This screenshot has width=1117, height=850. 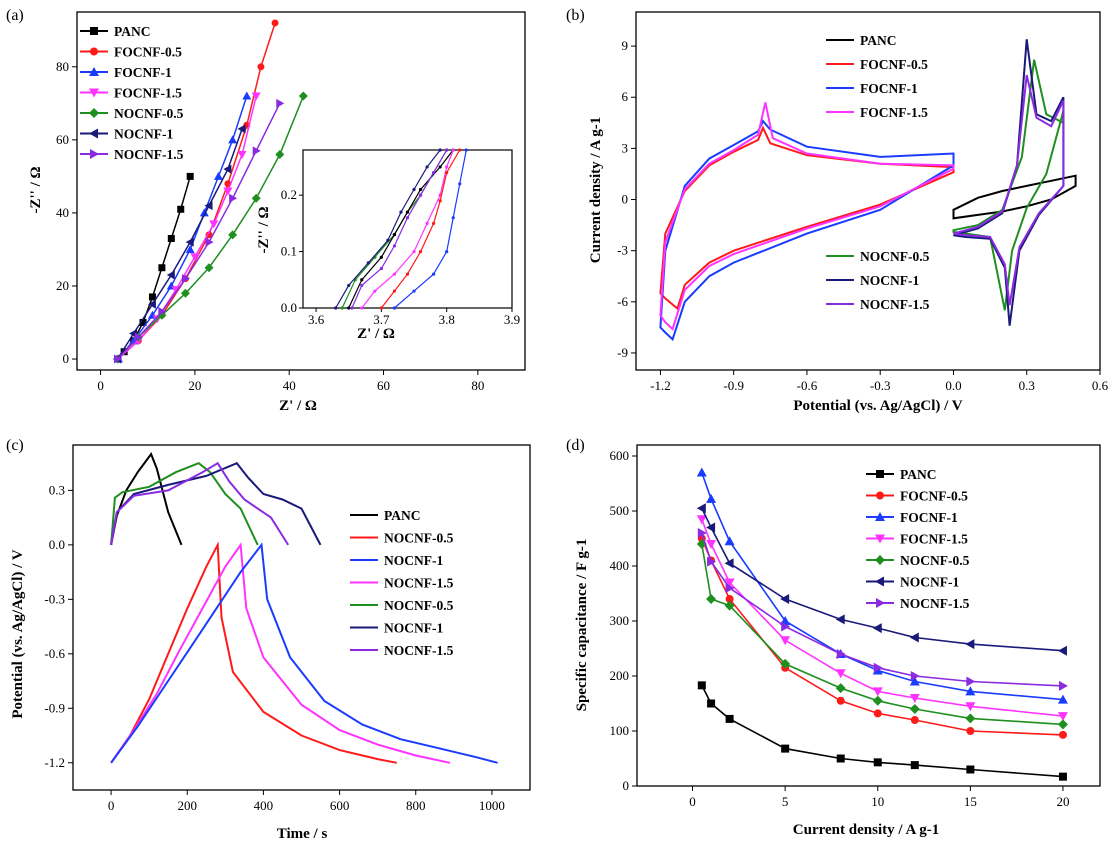 I want to click on inset-series-line, so click(x=401, y=229).